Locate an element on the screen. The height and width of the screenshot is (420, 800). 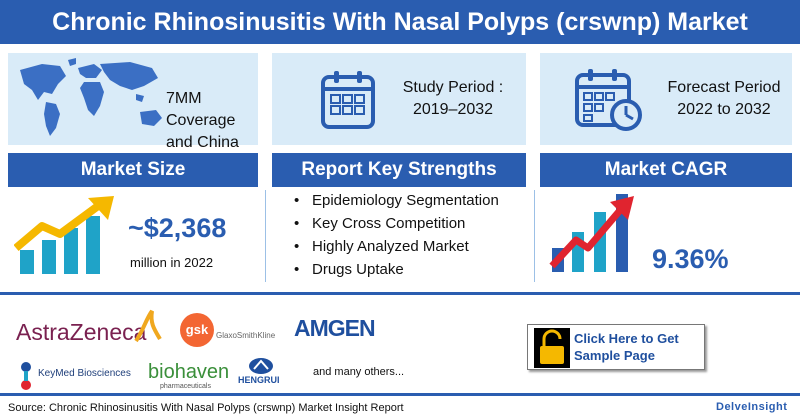
hengrui-logo-icon is located at coordinates (261, 366).